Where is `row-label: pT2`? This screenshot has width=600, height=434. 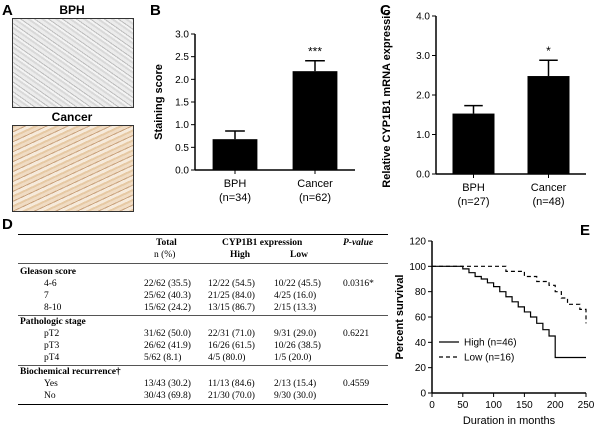 row-label: pT2 is located at coordinates (52, 334).